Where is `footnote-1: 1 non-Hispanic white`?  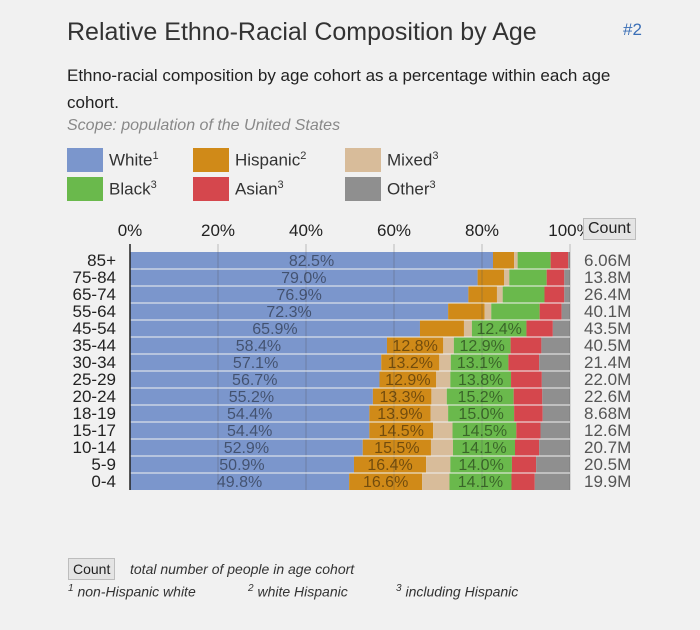
footnote-1: 1 non-Hispanic white is located at coordinates (132, 591).